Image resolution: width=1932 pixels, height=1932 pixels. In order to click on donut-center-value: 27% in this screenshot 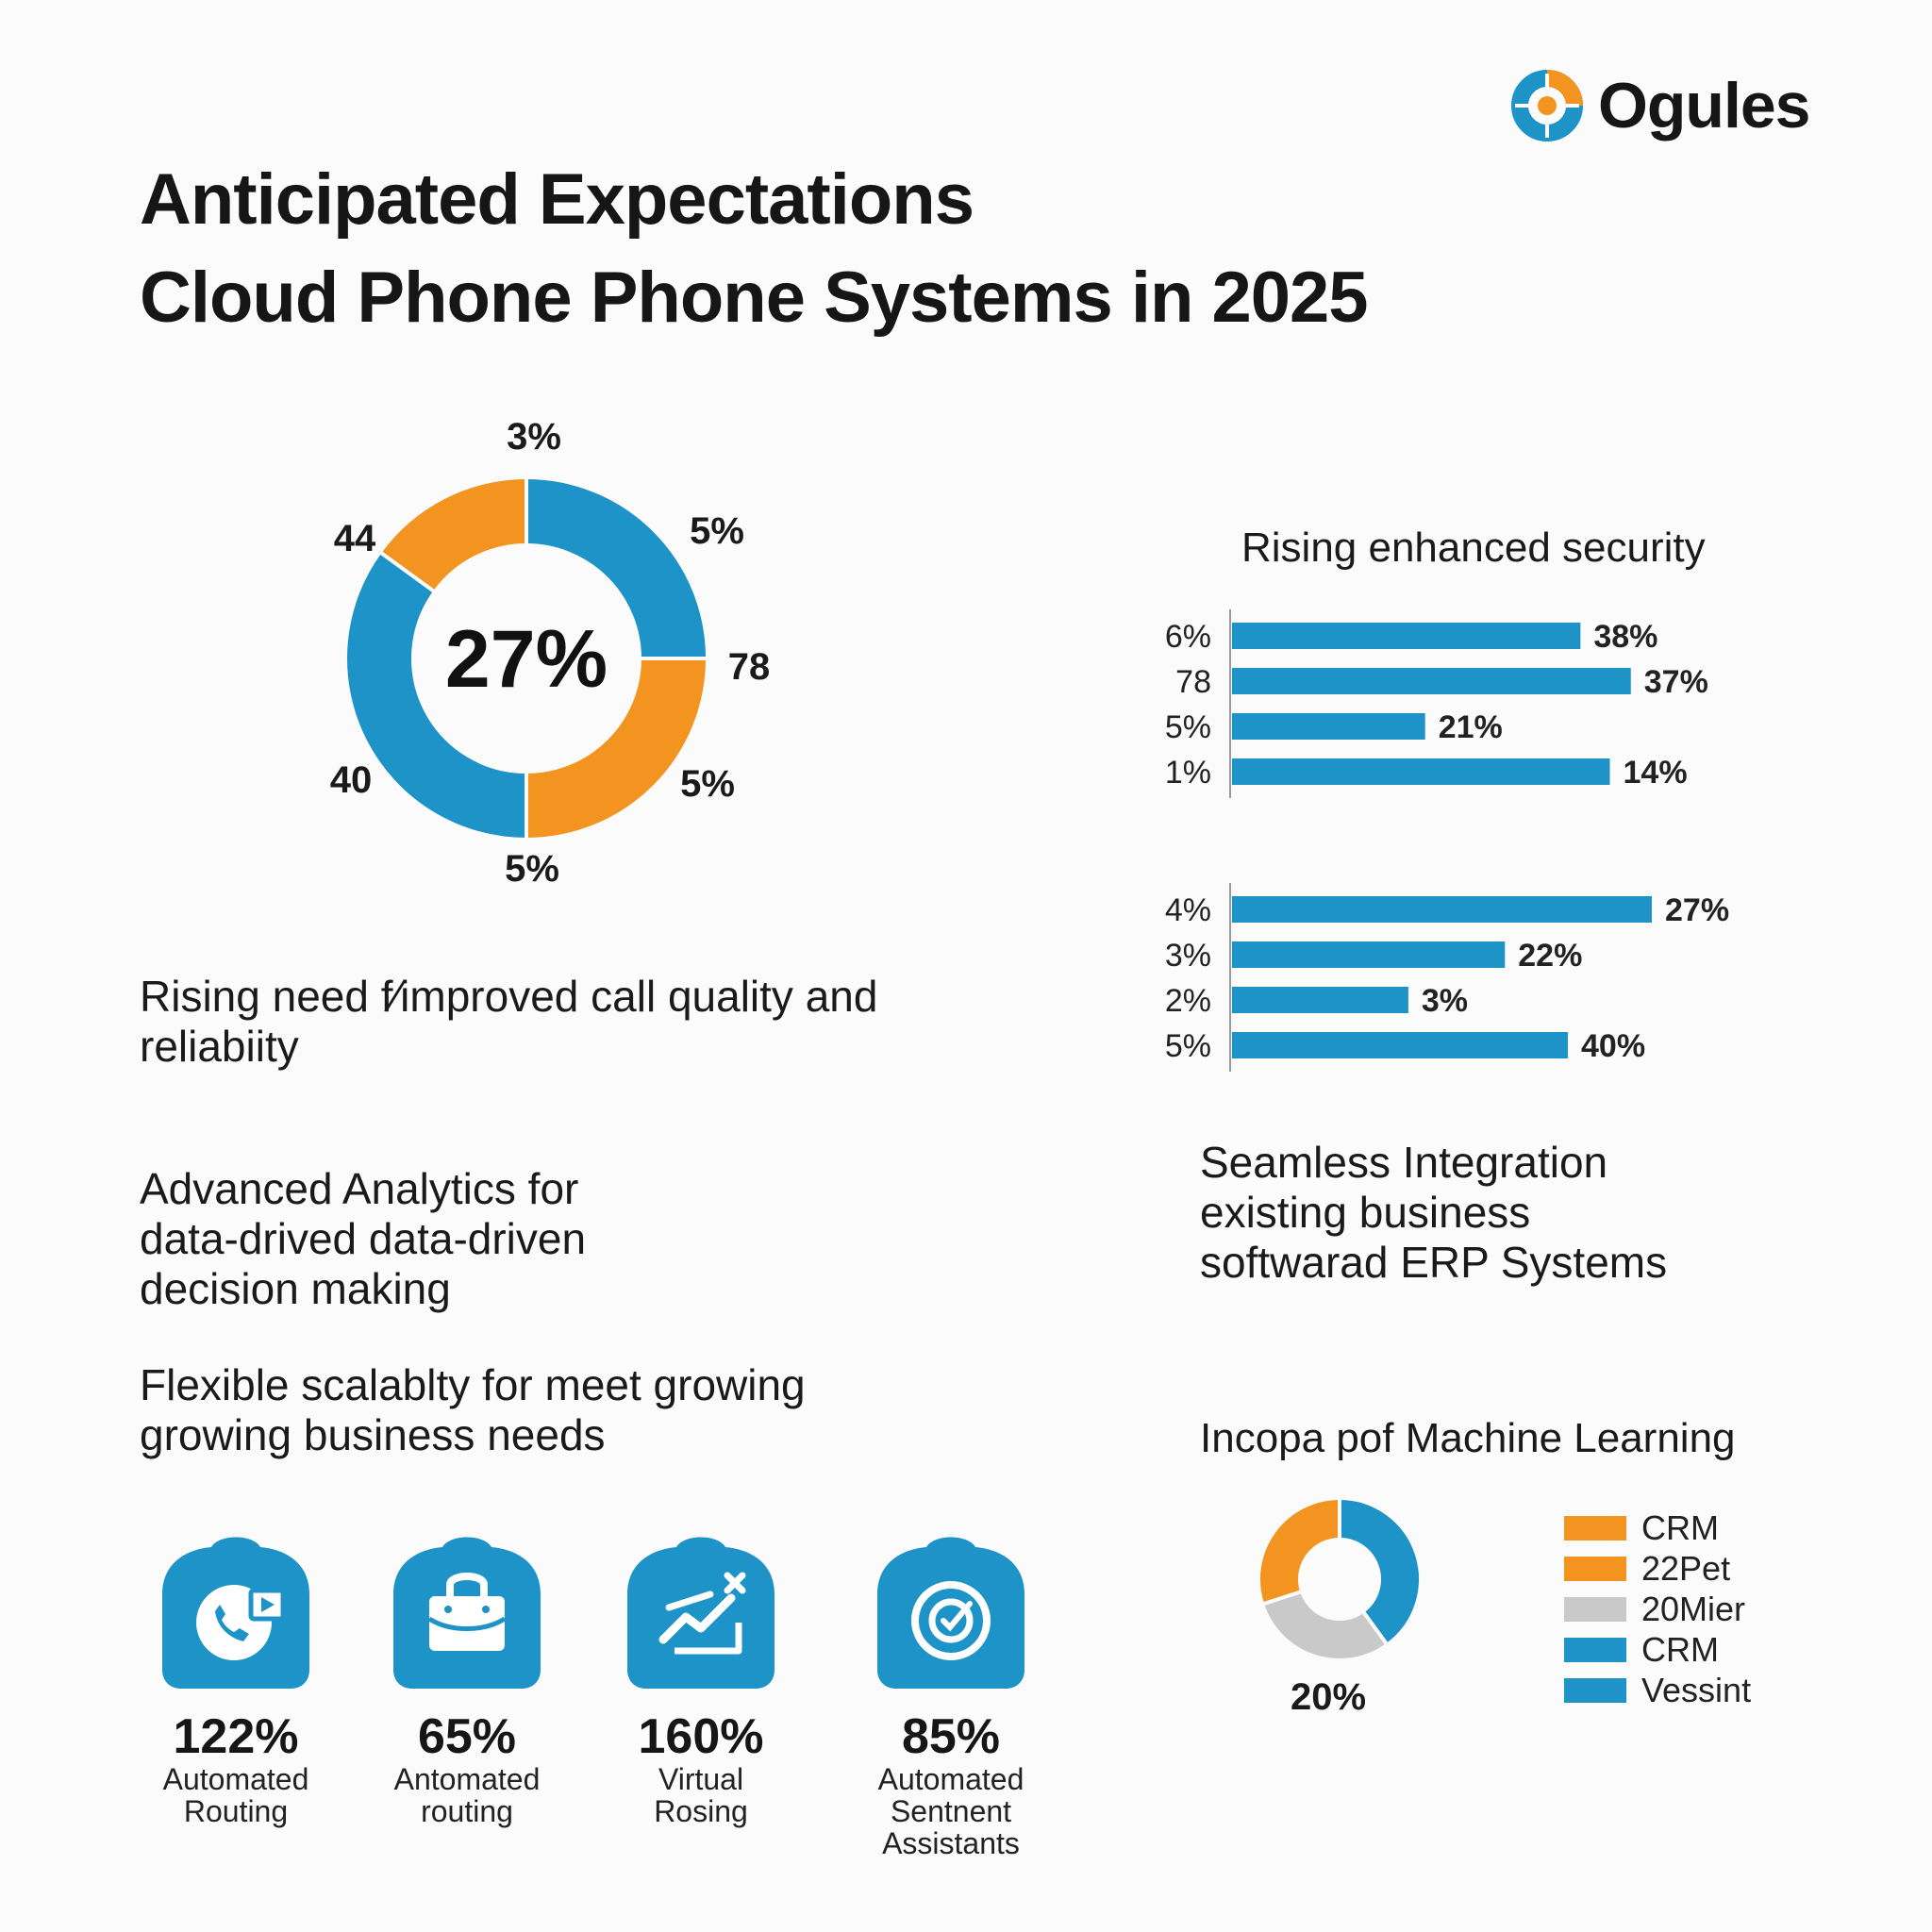, I will do `click(526, 659)`.